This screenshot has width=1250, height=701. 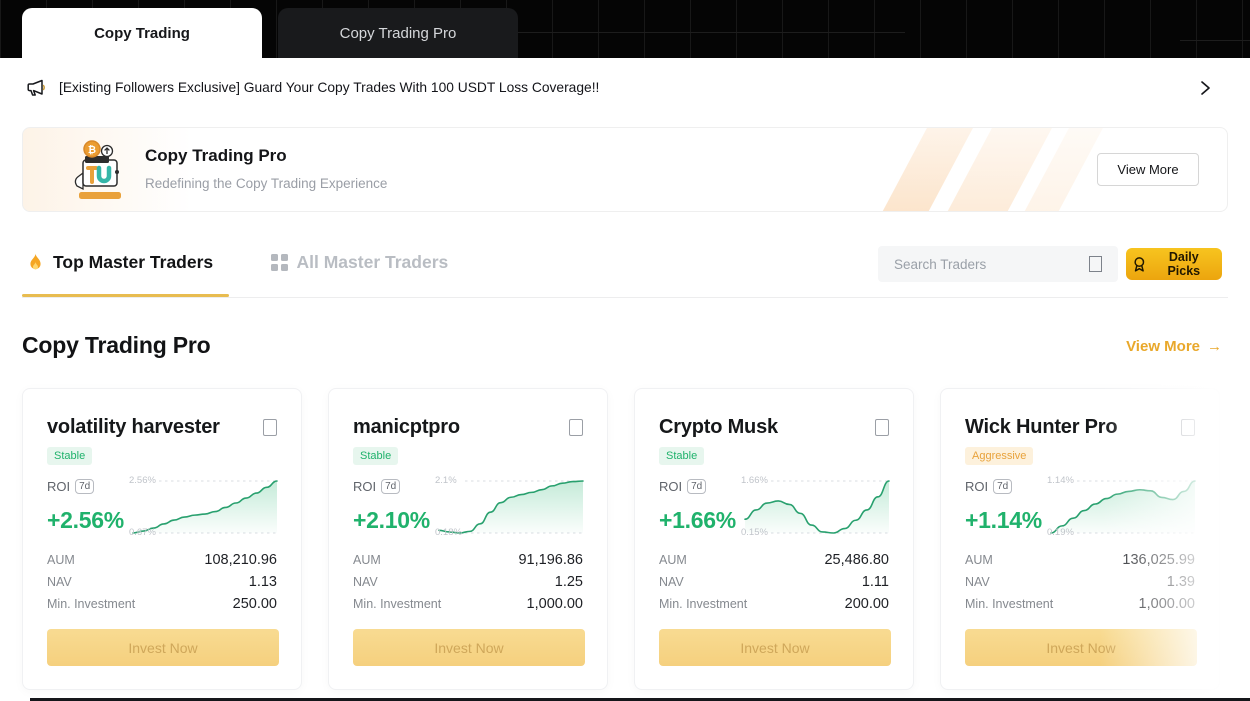 I want to click on min-investment-value: 250.00, so click(x=254, y=604).